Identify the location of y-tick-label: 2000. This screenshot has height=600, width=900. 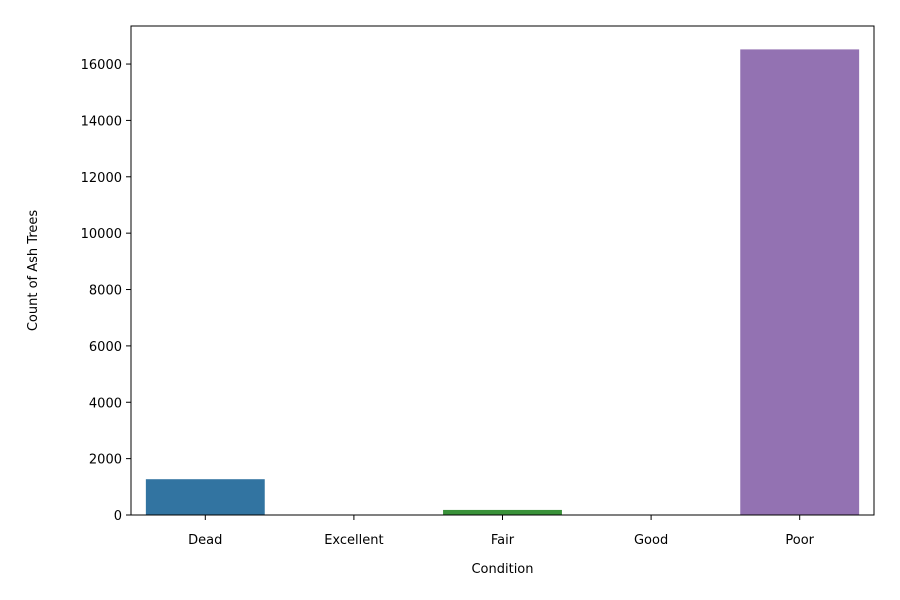
(105, 460).